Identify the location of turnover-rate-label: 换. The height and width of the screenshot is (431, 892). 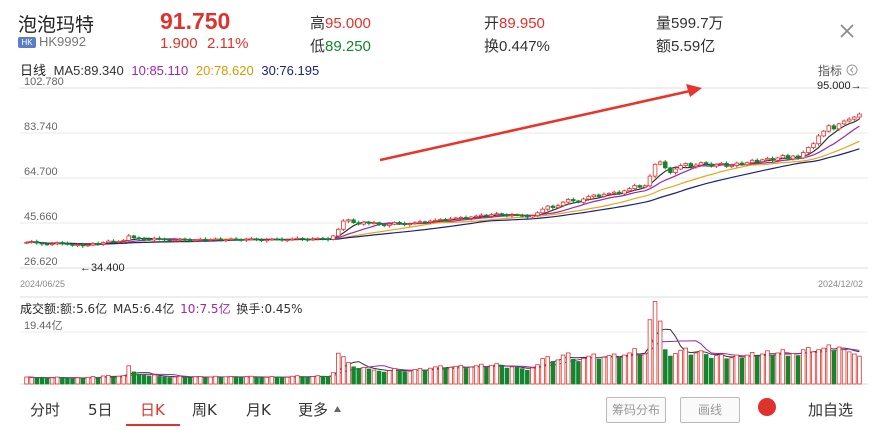
(492, 46).